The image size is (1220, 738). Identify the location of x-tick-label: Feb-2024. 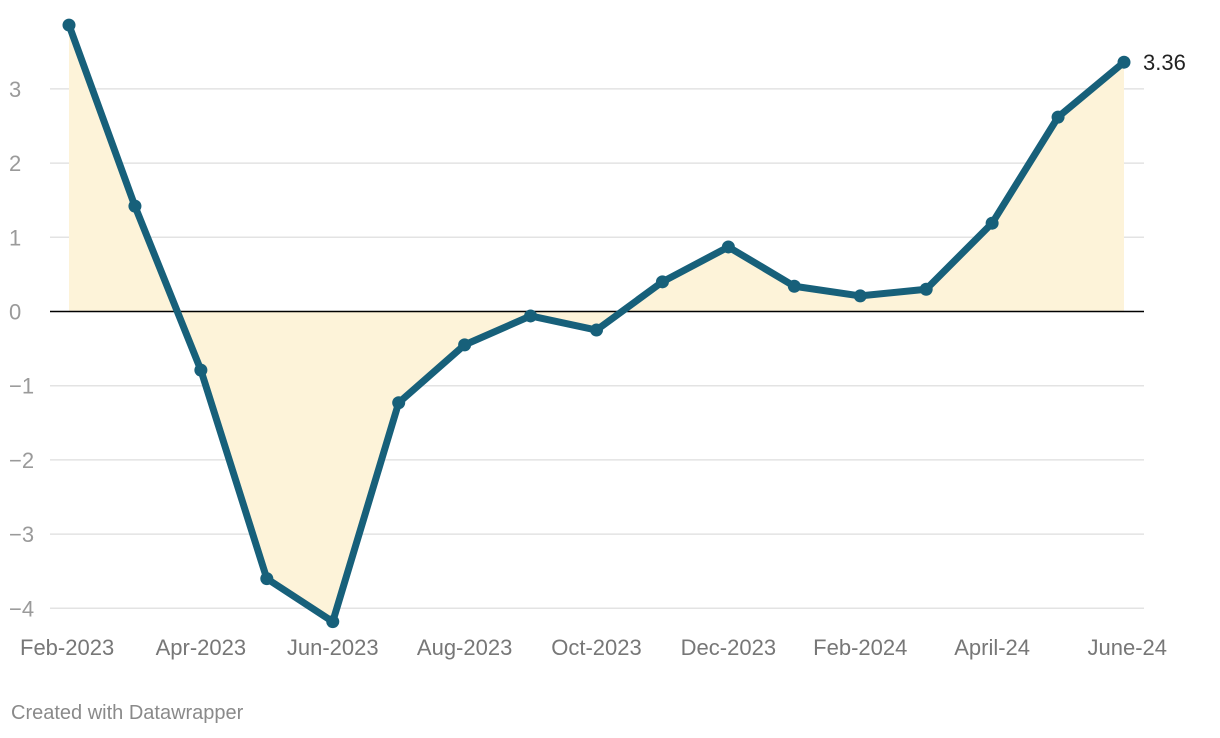
(860, 647).